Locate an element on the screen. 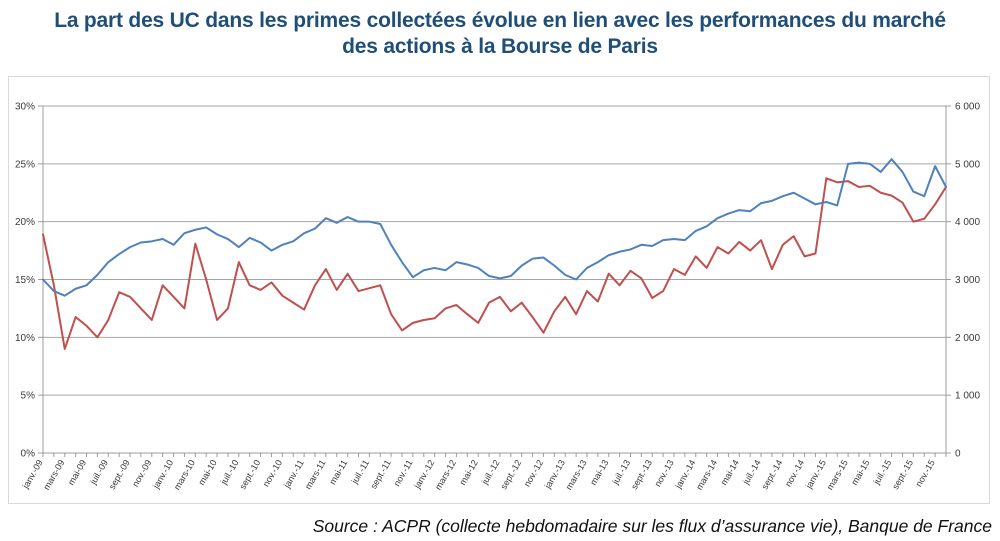 This screenshot has height=541, width=1000. x-axis-tick-label: juil.-12 is located at coordinates (490, 472).